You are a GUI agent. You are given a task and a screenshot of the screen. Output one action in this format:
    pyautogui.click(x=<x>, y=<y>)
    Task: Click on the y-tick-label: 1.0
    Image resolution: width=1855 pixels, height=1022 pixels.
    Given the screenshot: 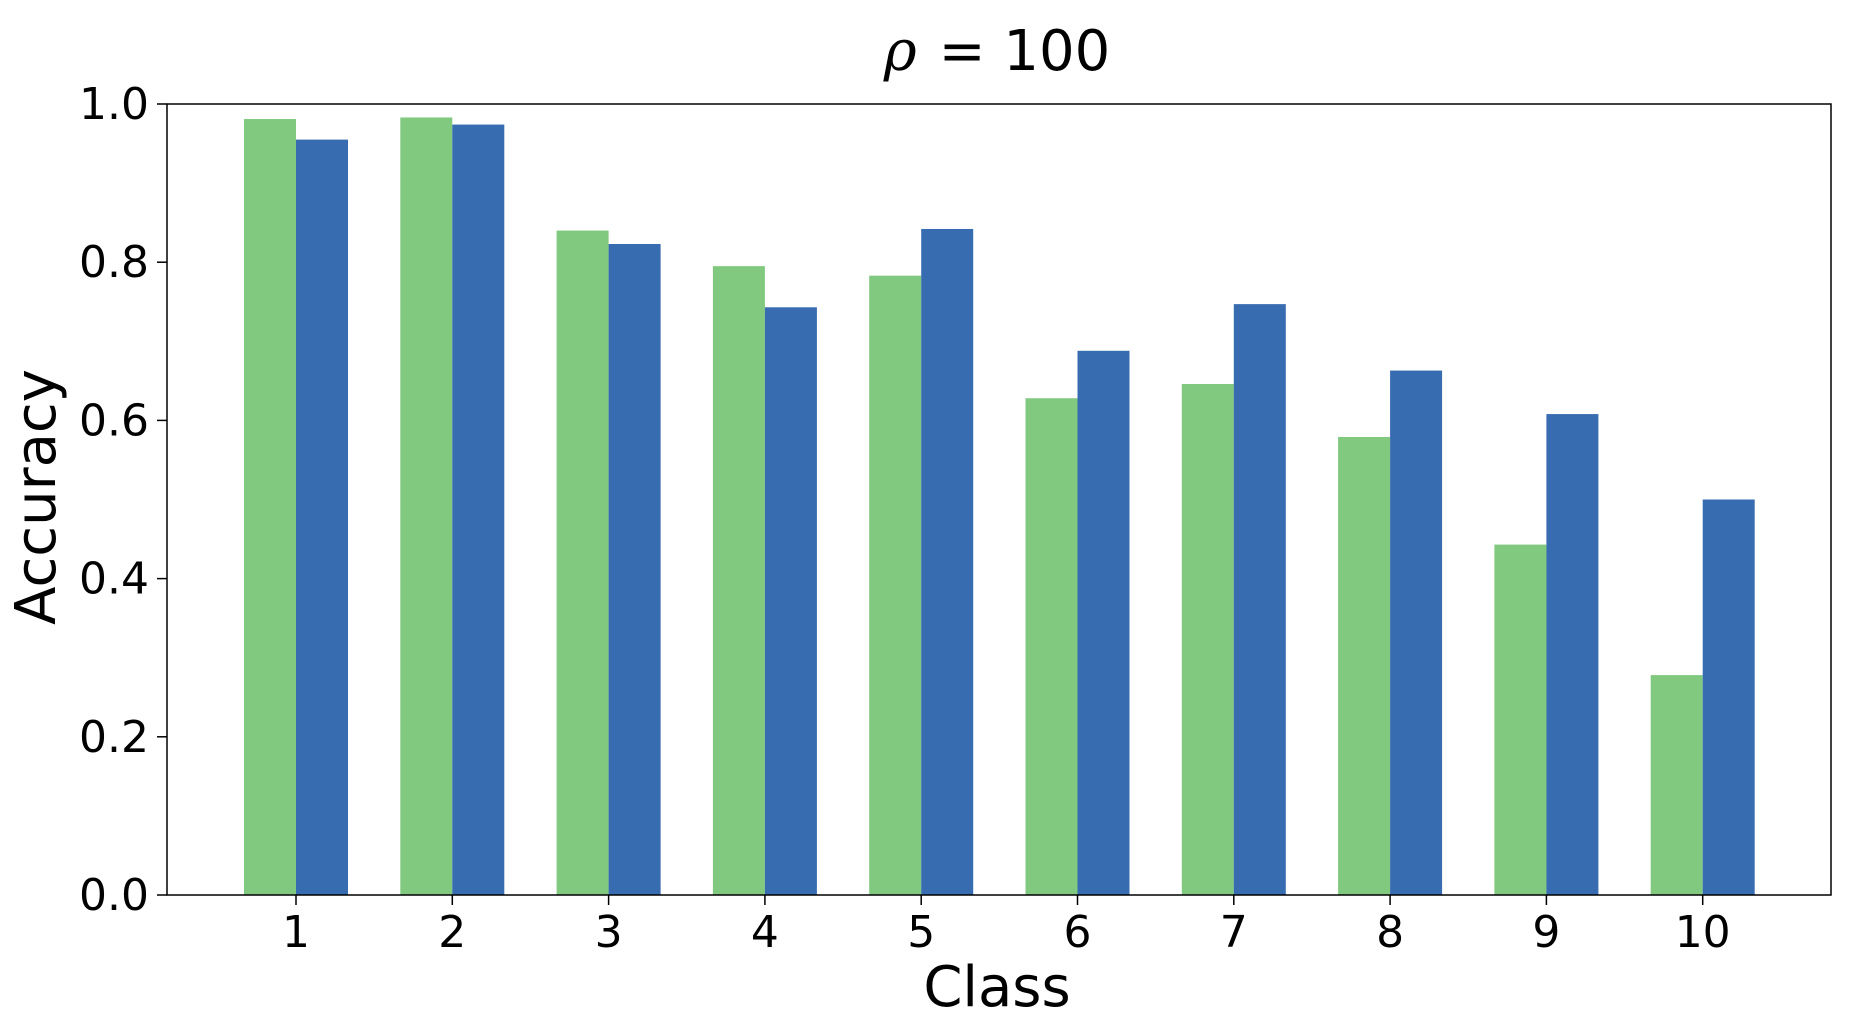 What is the action you would take?
    pyautogui.click(x=114, y=104)
    